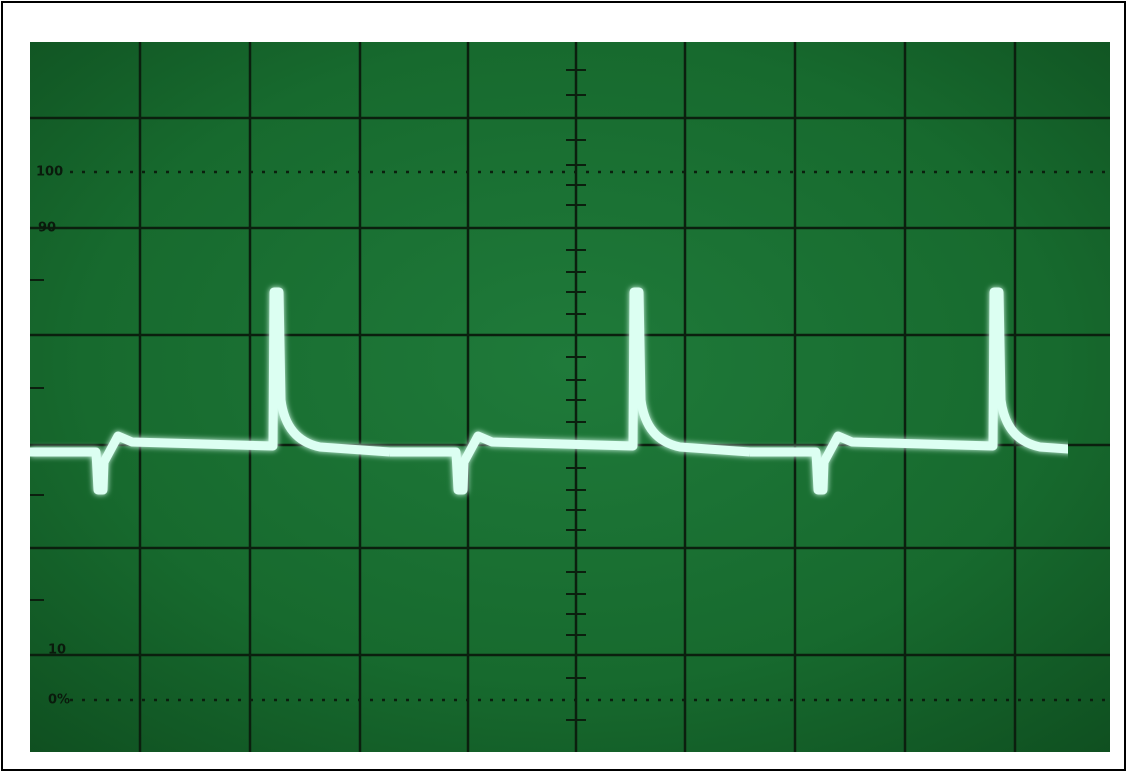 The image size is (1127, 772). What do you see at coordinates (47, 228) in the screenshot?
I see `graticule-label: 90` at bounding box center [47, 228].